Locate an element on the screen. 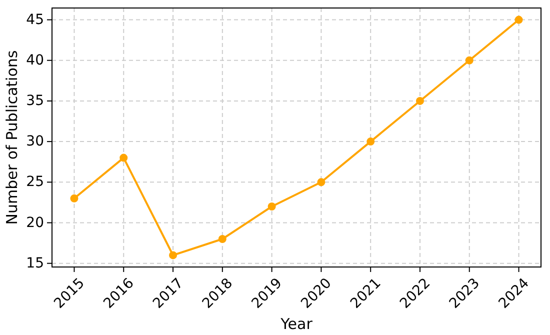  y-tick-label: 40 is located at coordinates (35, 60).